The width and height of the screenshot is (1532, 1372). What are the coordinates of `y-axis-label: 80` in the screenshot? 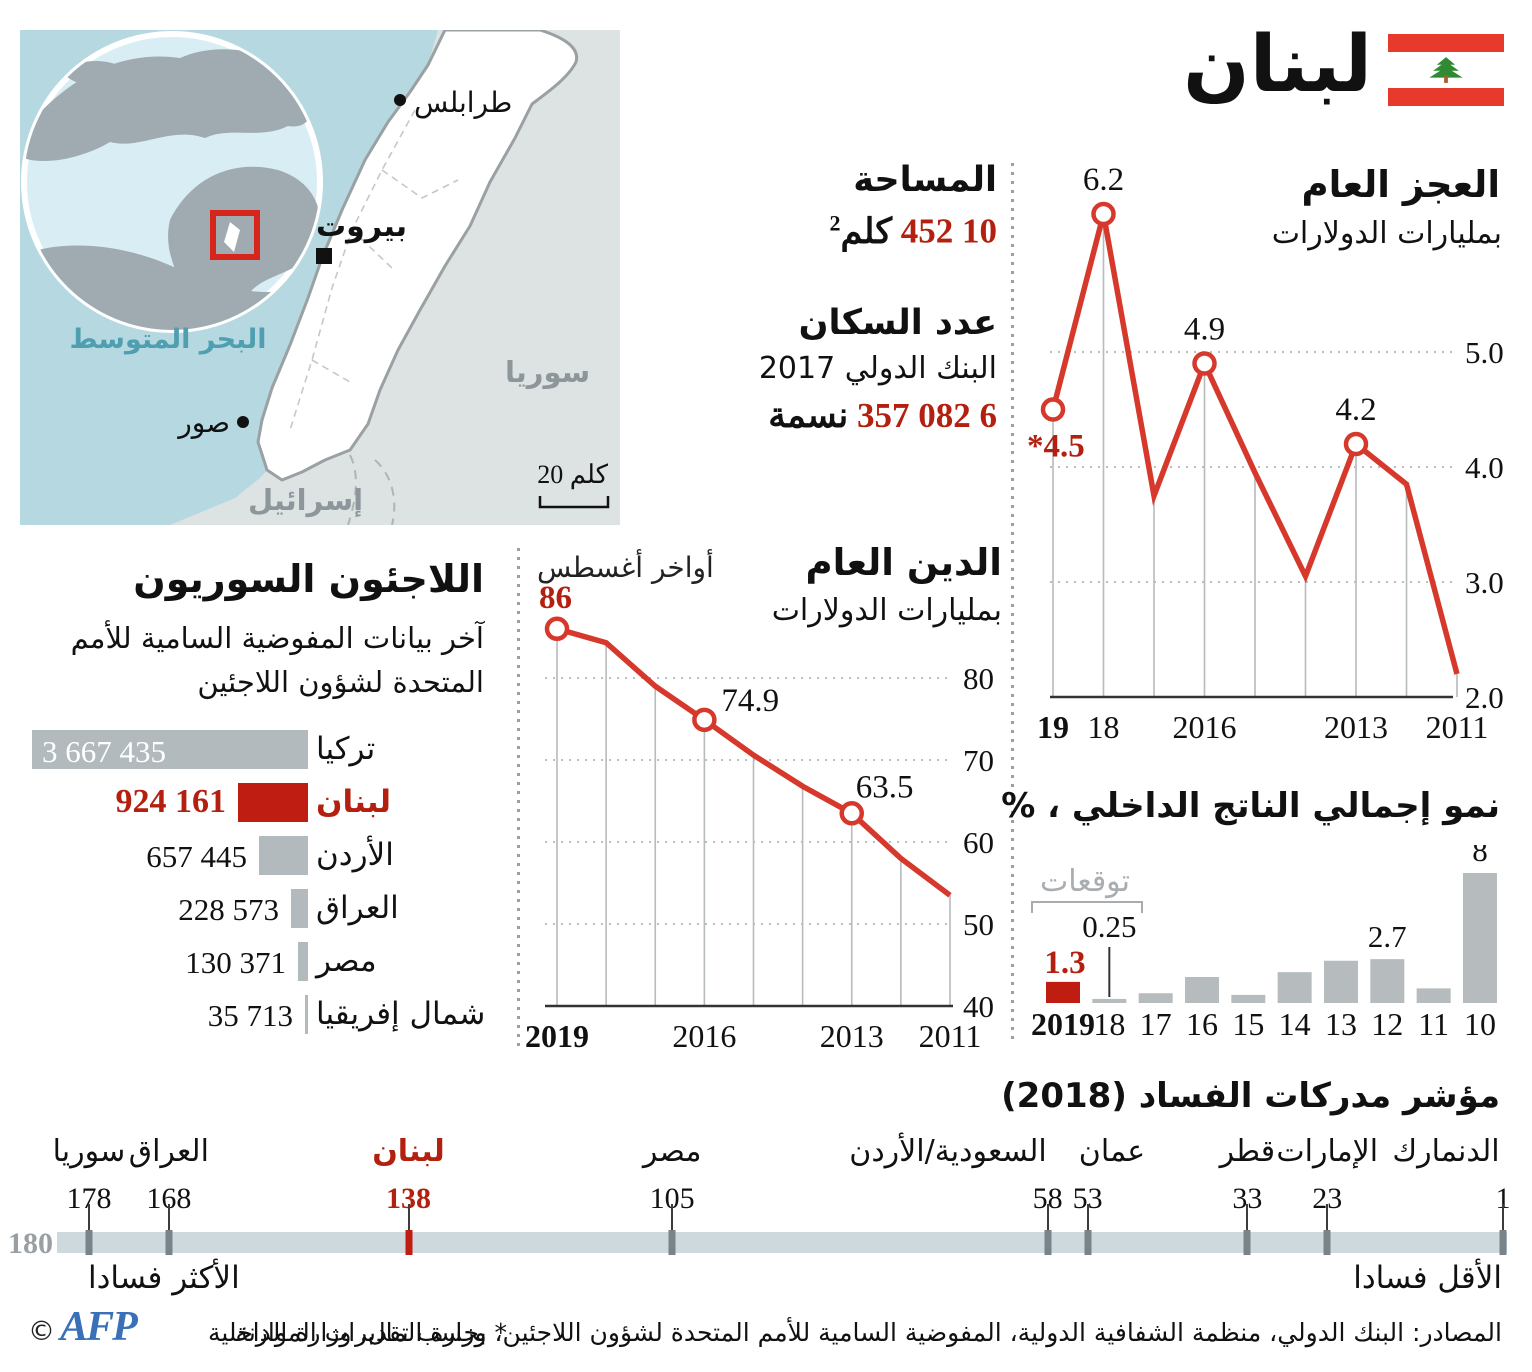 It's located at (978, 678).